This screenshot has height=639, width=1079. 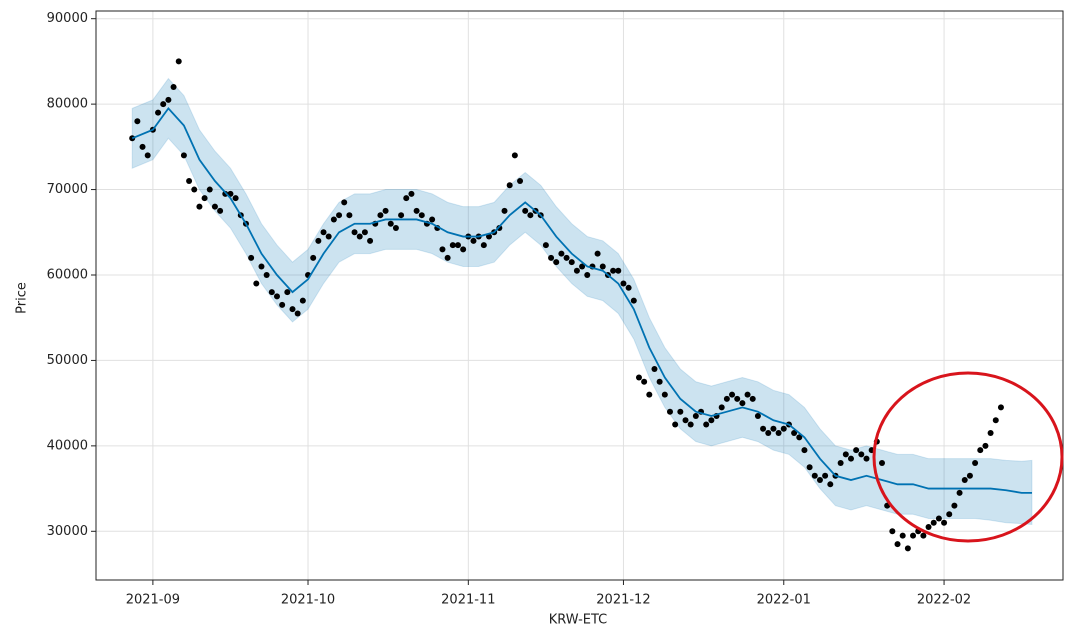 What do you see at coordinates (67, 531) in the screenshot?
I see `y-tick-label: 30000` at bounding box center [67, 531].